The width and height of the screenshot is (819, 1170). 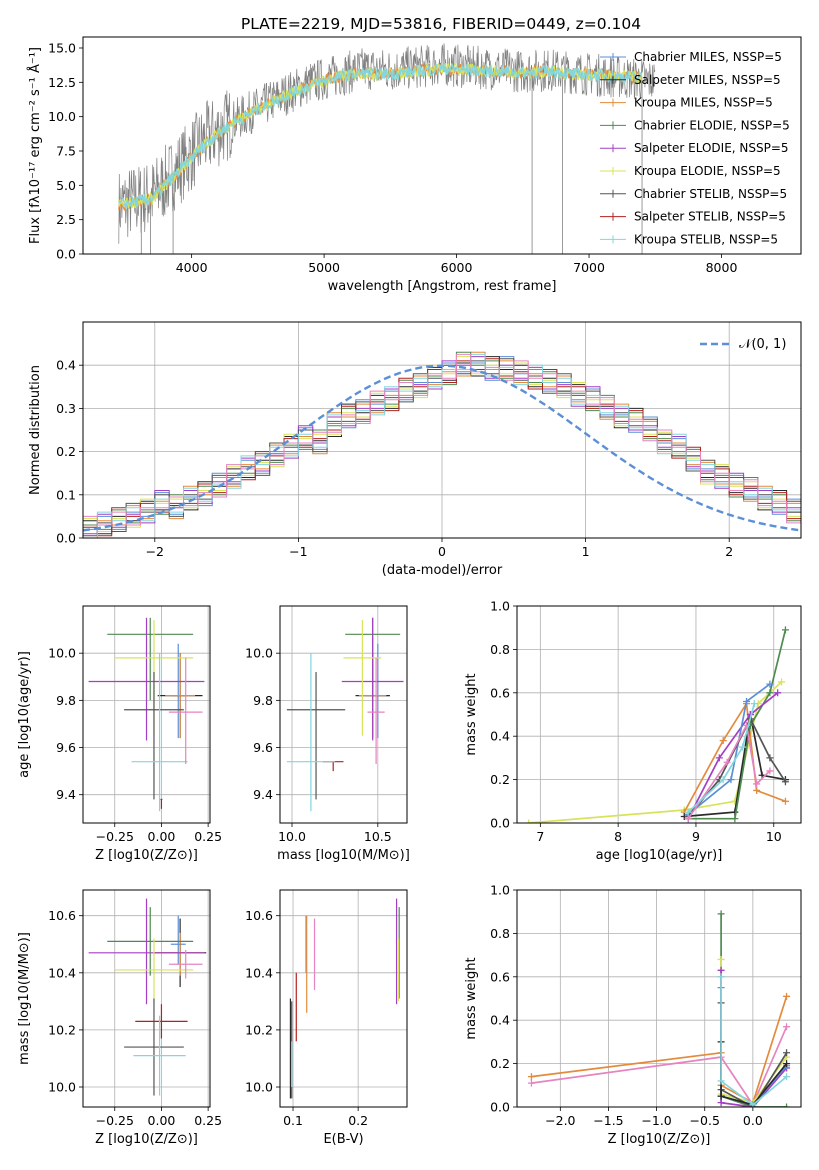 I want to click on mass_weight_vs_age-xtick-label: 7, so click(x=540, y=836).